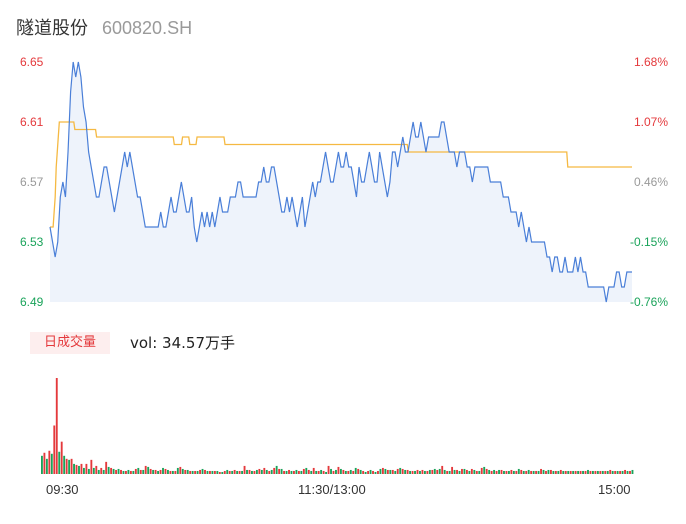  Describe the element at coordinates (62, 489) in the screenshot. I see `time-label-open: 09:30` at that location.